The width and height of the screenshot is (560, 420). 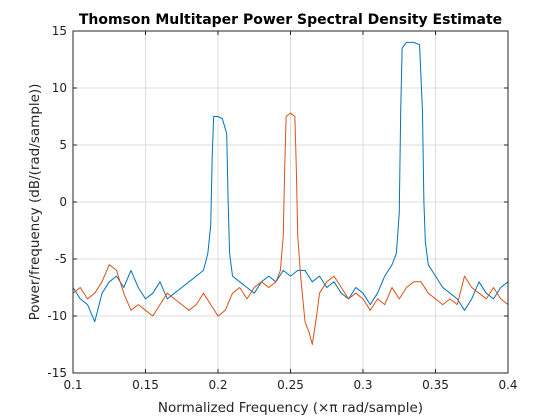 What do you see at coordinates (72, 385) in the screenshot?
I see `x-tick-label: 0.1` at bounding box center [72, 385].